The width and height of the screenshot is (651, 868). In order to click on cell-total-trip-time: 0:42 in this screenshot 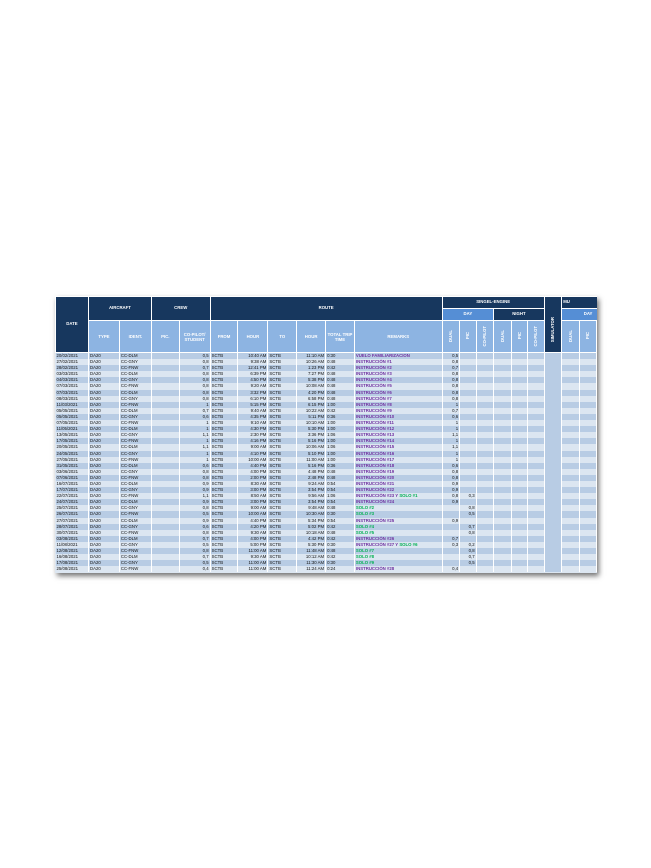, I will do `click(340, 538)`.